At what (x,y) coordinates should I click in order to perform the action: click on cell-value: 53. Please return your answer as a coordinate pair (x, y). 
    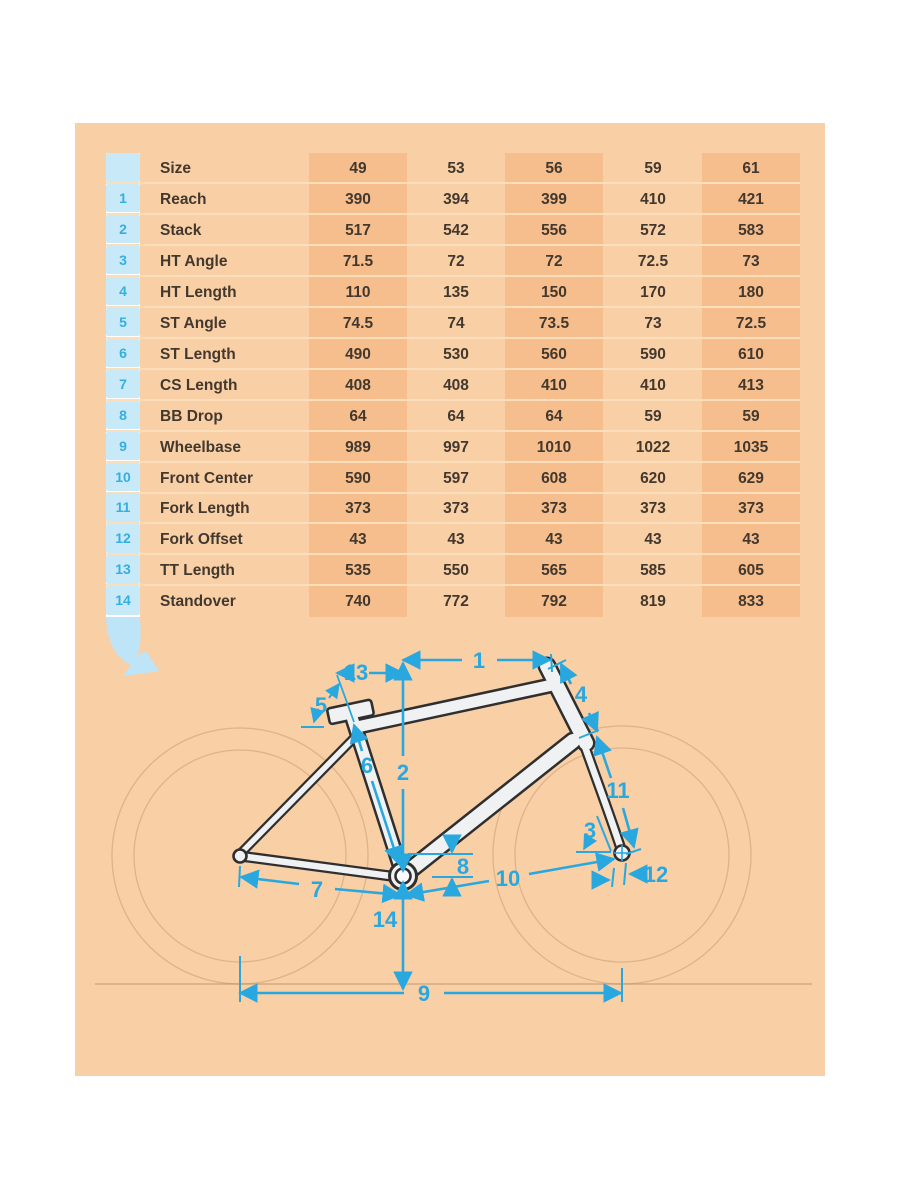
    Looking at the image, I should click on (456, 168).